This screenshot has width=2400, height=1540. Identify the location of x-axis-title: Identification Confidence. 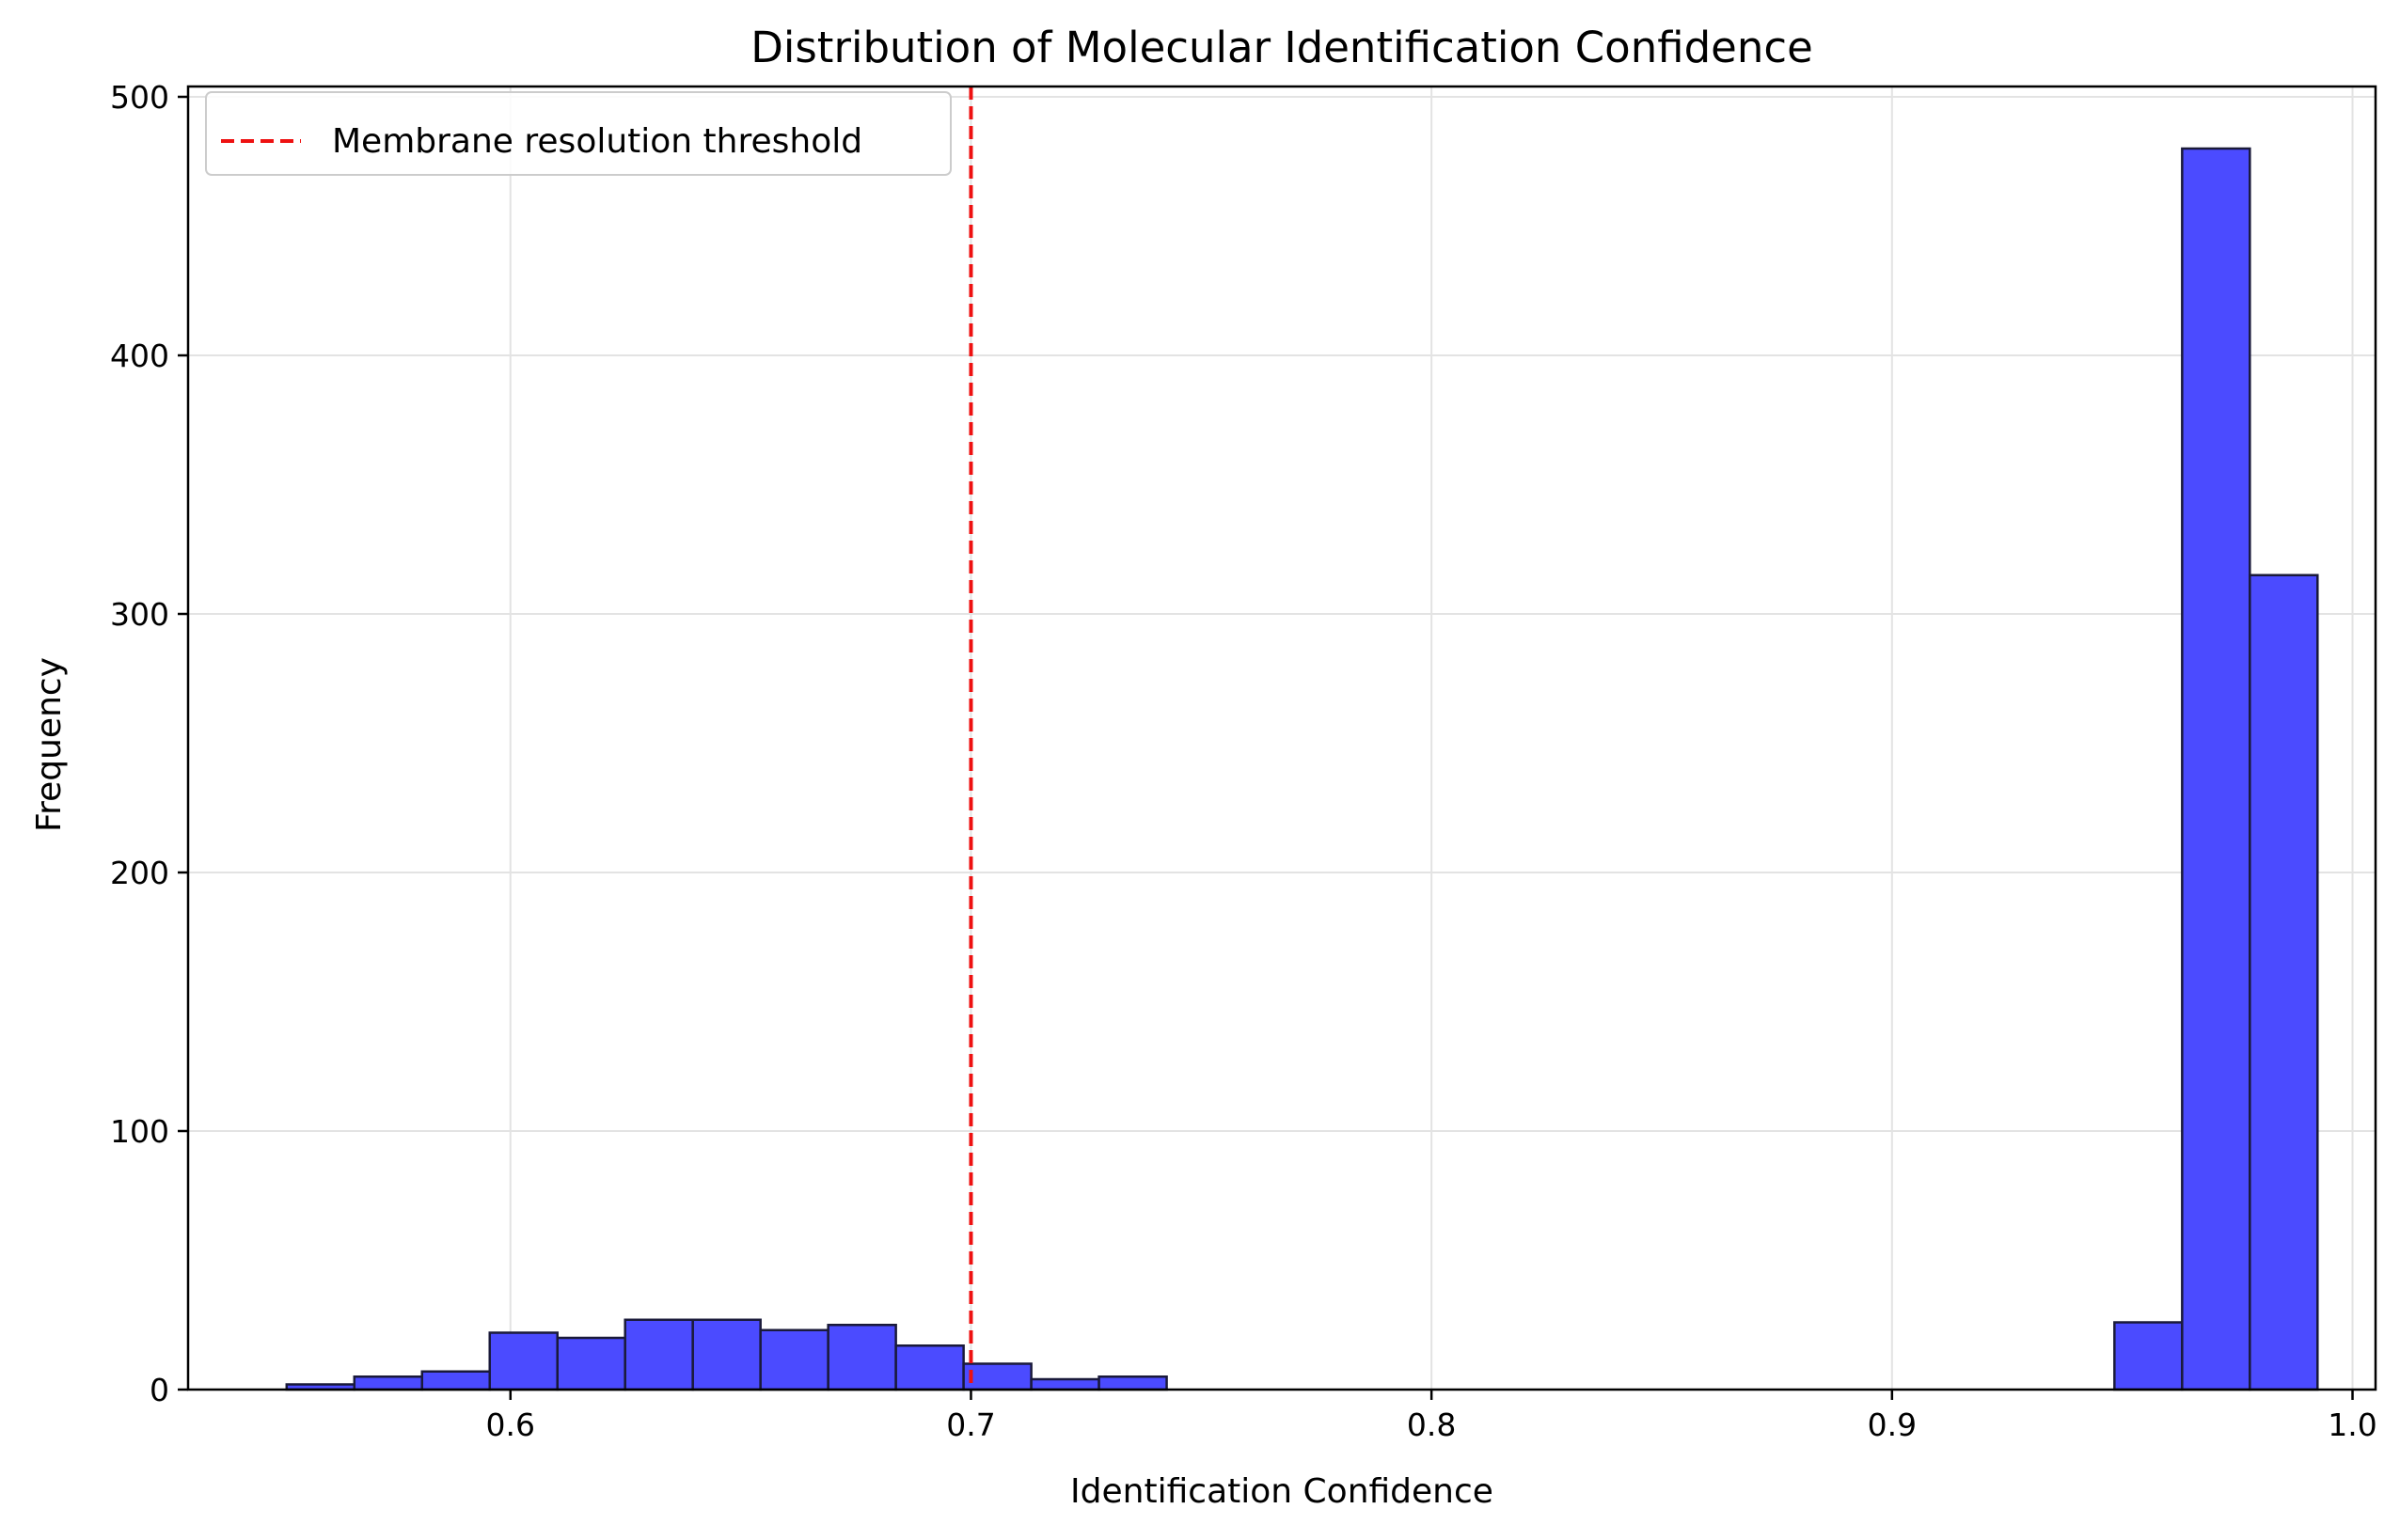
(1281, 1491).